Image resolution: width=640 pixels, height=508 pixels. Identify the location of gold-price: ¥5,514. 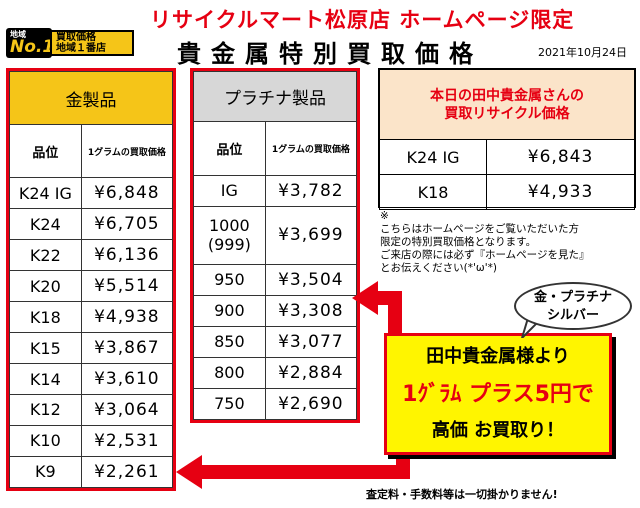
(127, 286).